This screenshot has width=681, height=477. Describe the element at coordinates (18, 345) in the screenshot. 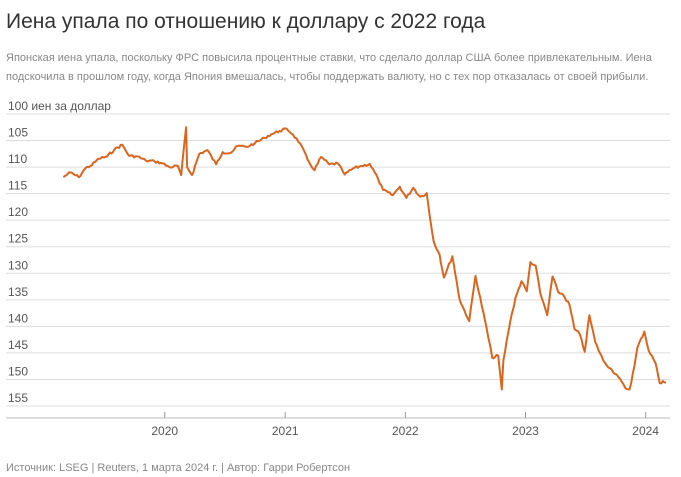

I see `y-tick-label: 145` at that location.